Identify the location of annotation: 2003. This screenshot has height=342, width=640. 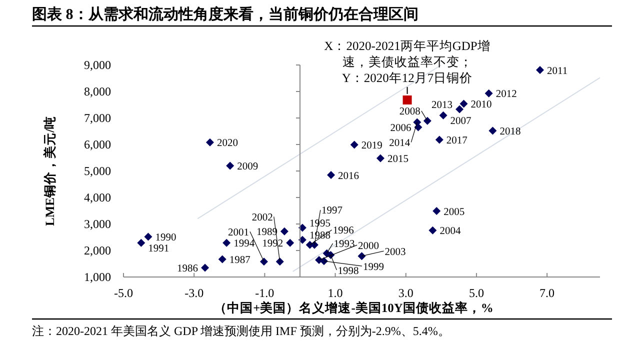
(395, 252).